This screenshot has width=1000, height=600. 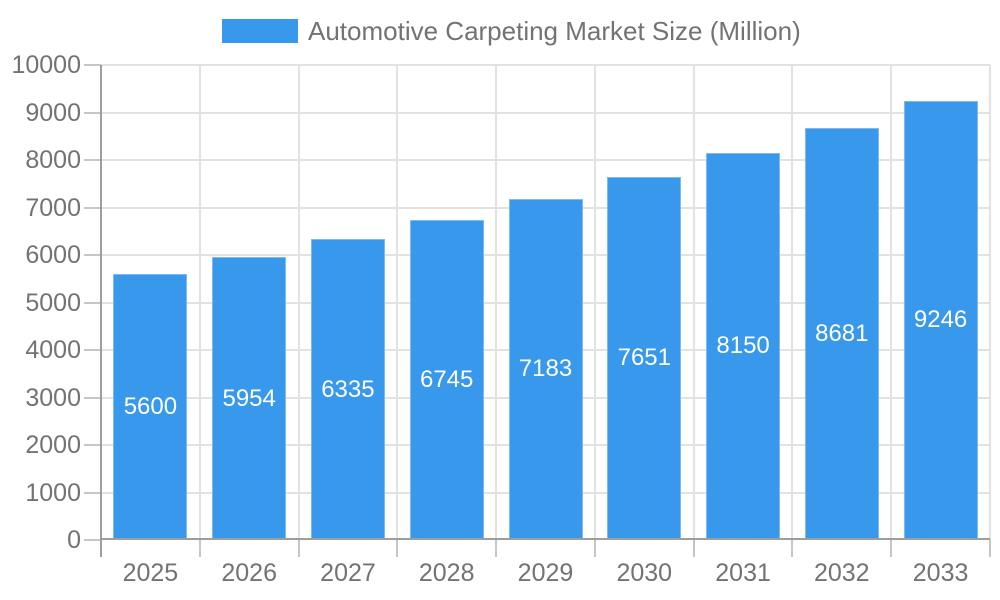 I want to click on bar-2030, so click(x=644, y=358).